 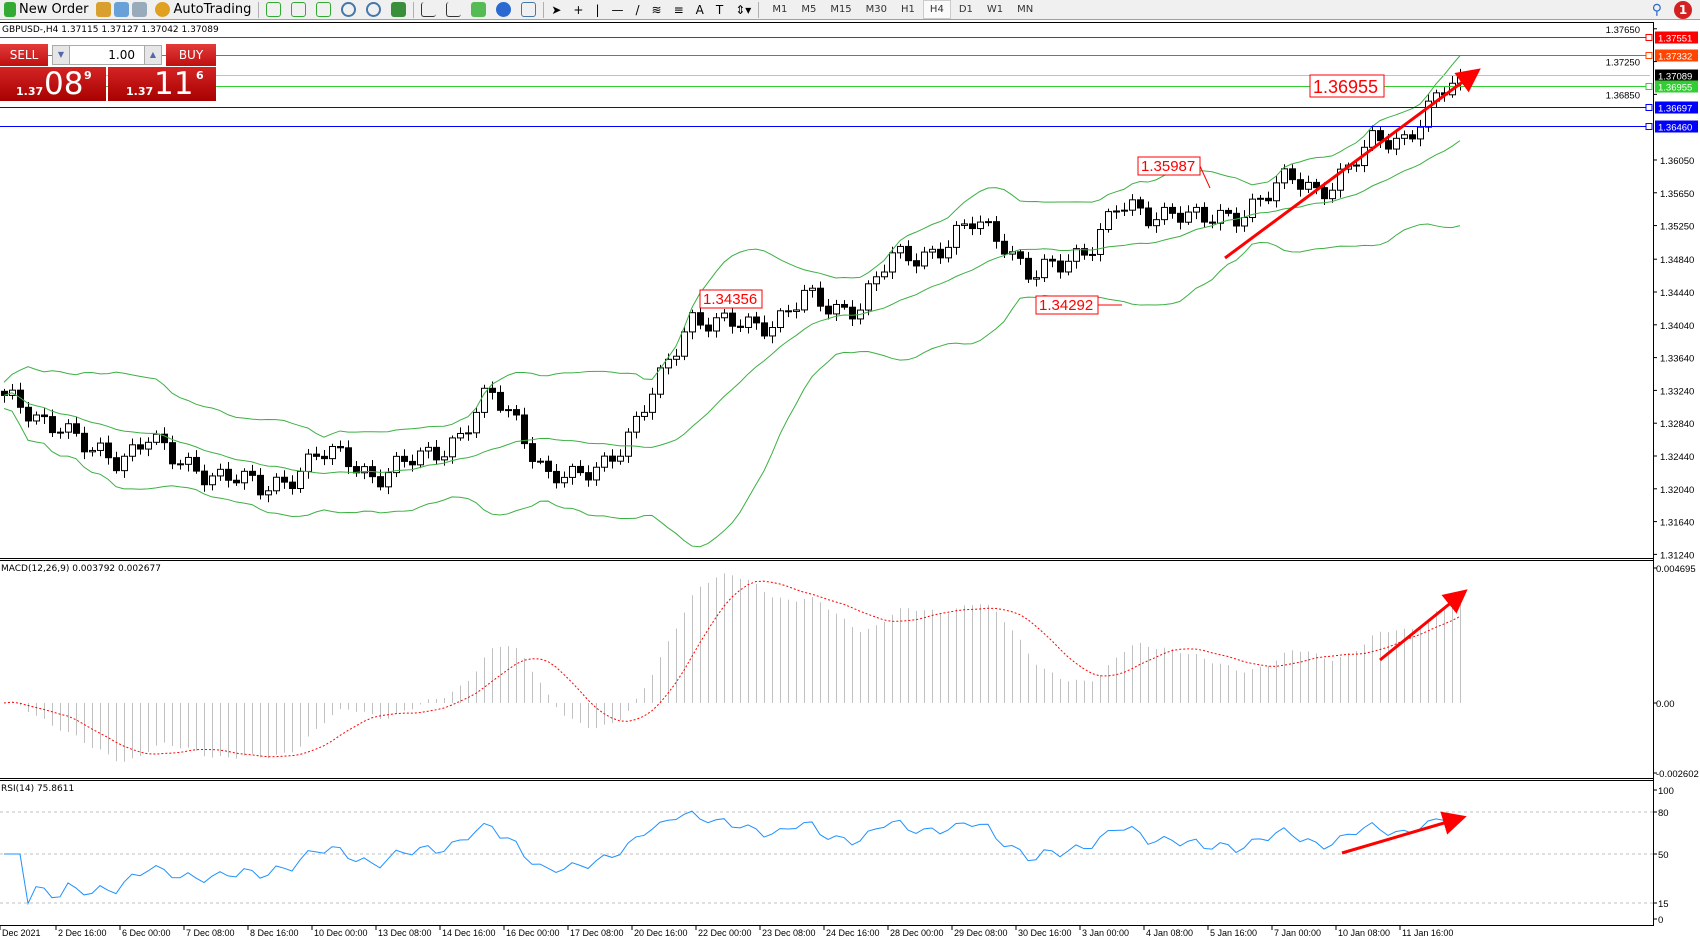 I want to click on time-tick-label: 11 Jan 16:00, so click(x=1427, y=933).